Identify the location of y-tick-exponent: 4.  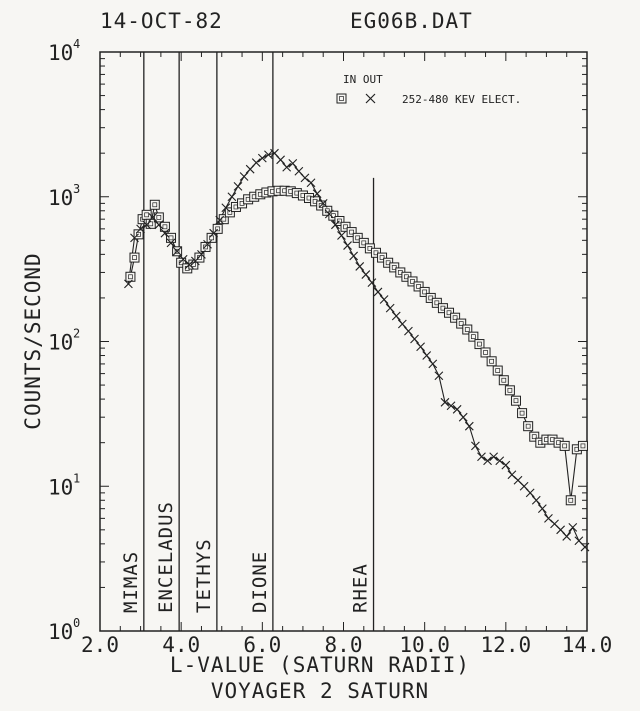
(76, 44).